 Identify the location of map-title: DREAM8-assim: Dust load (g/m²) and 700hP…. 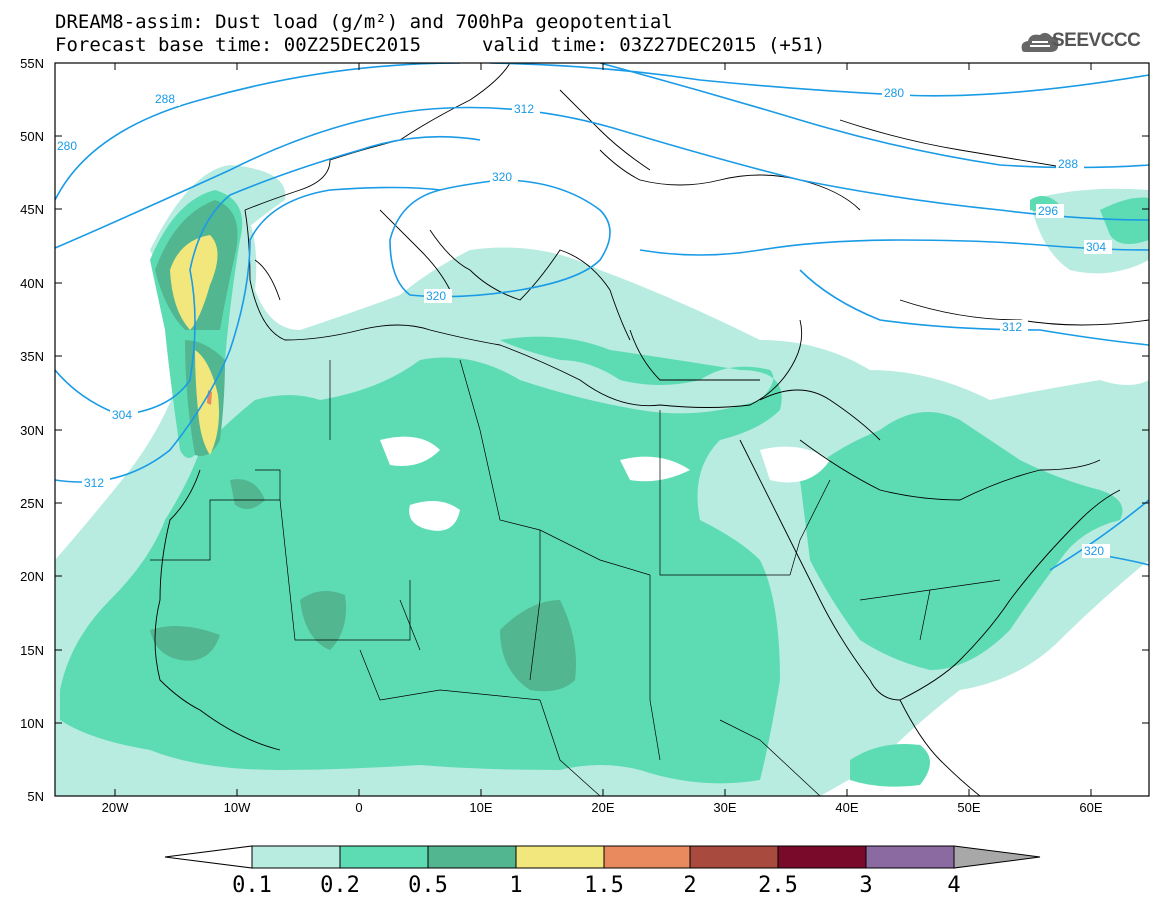
(364, 22).